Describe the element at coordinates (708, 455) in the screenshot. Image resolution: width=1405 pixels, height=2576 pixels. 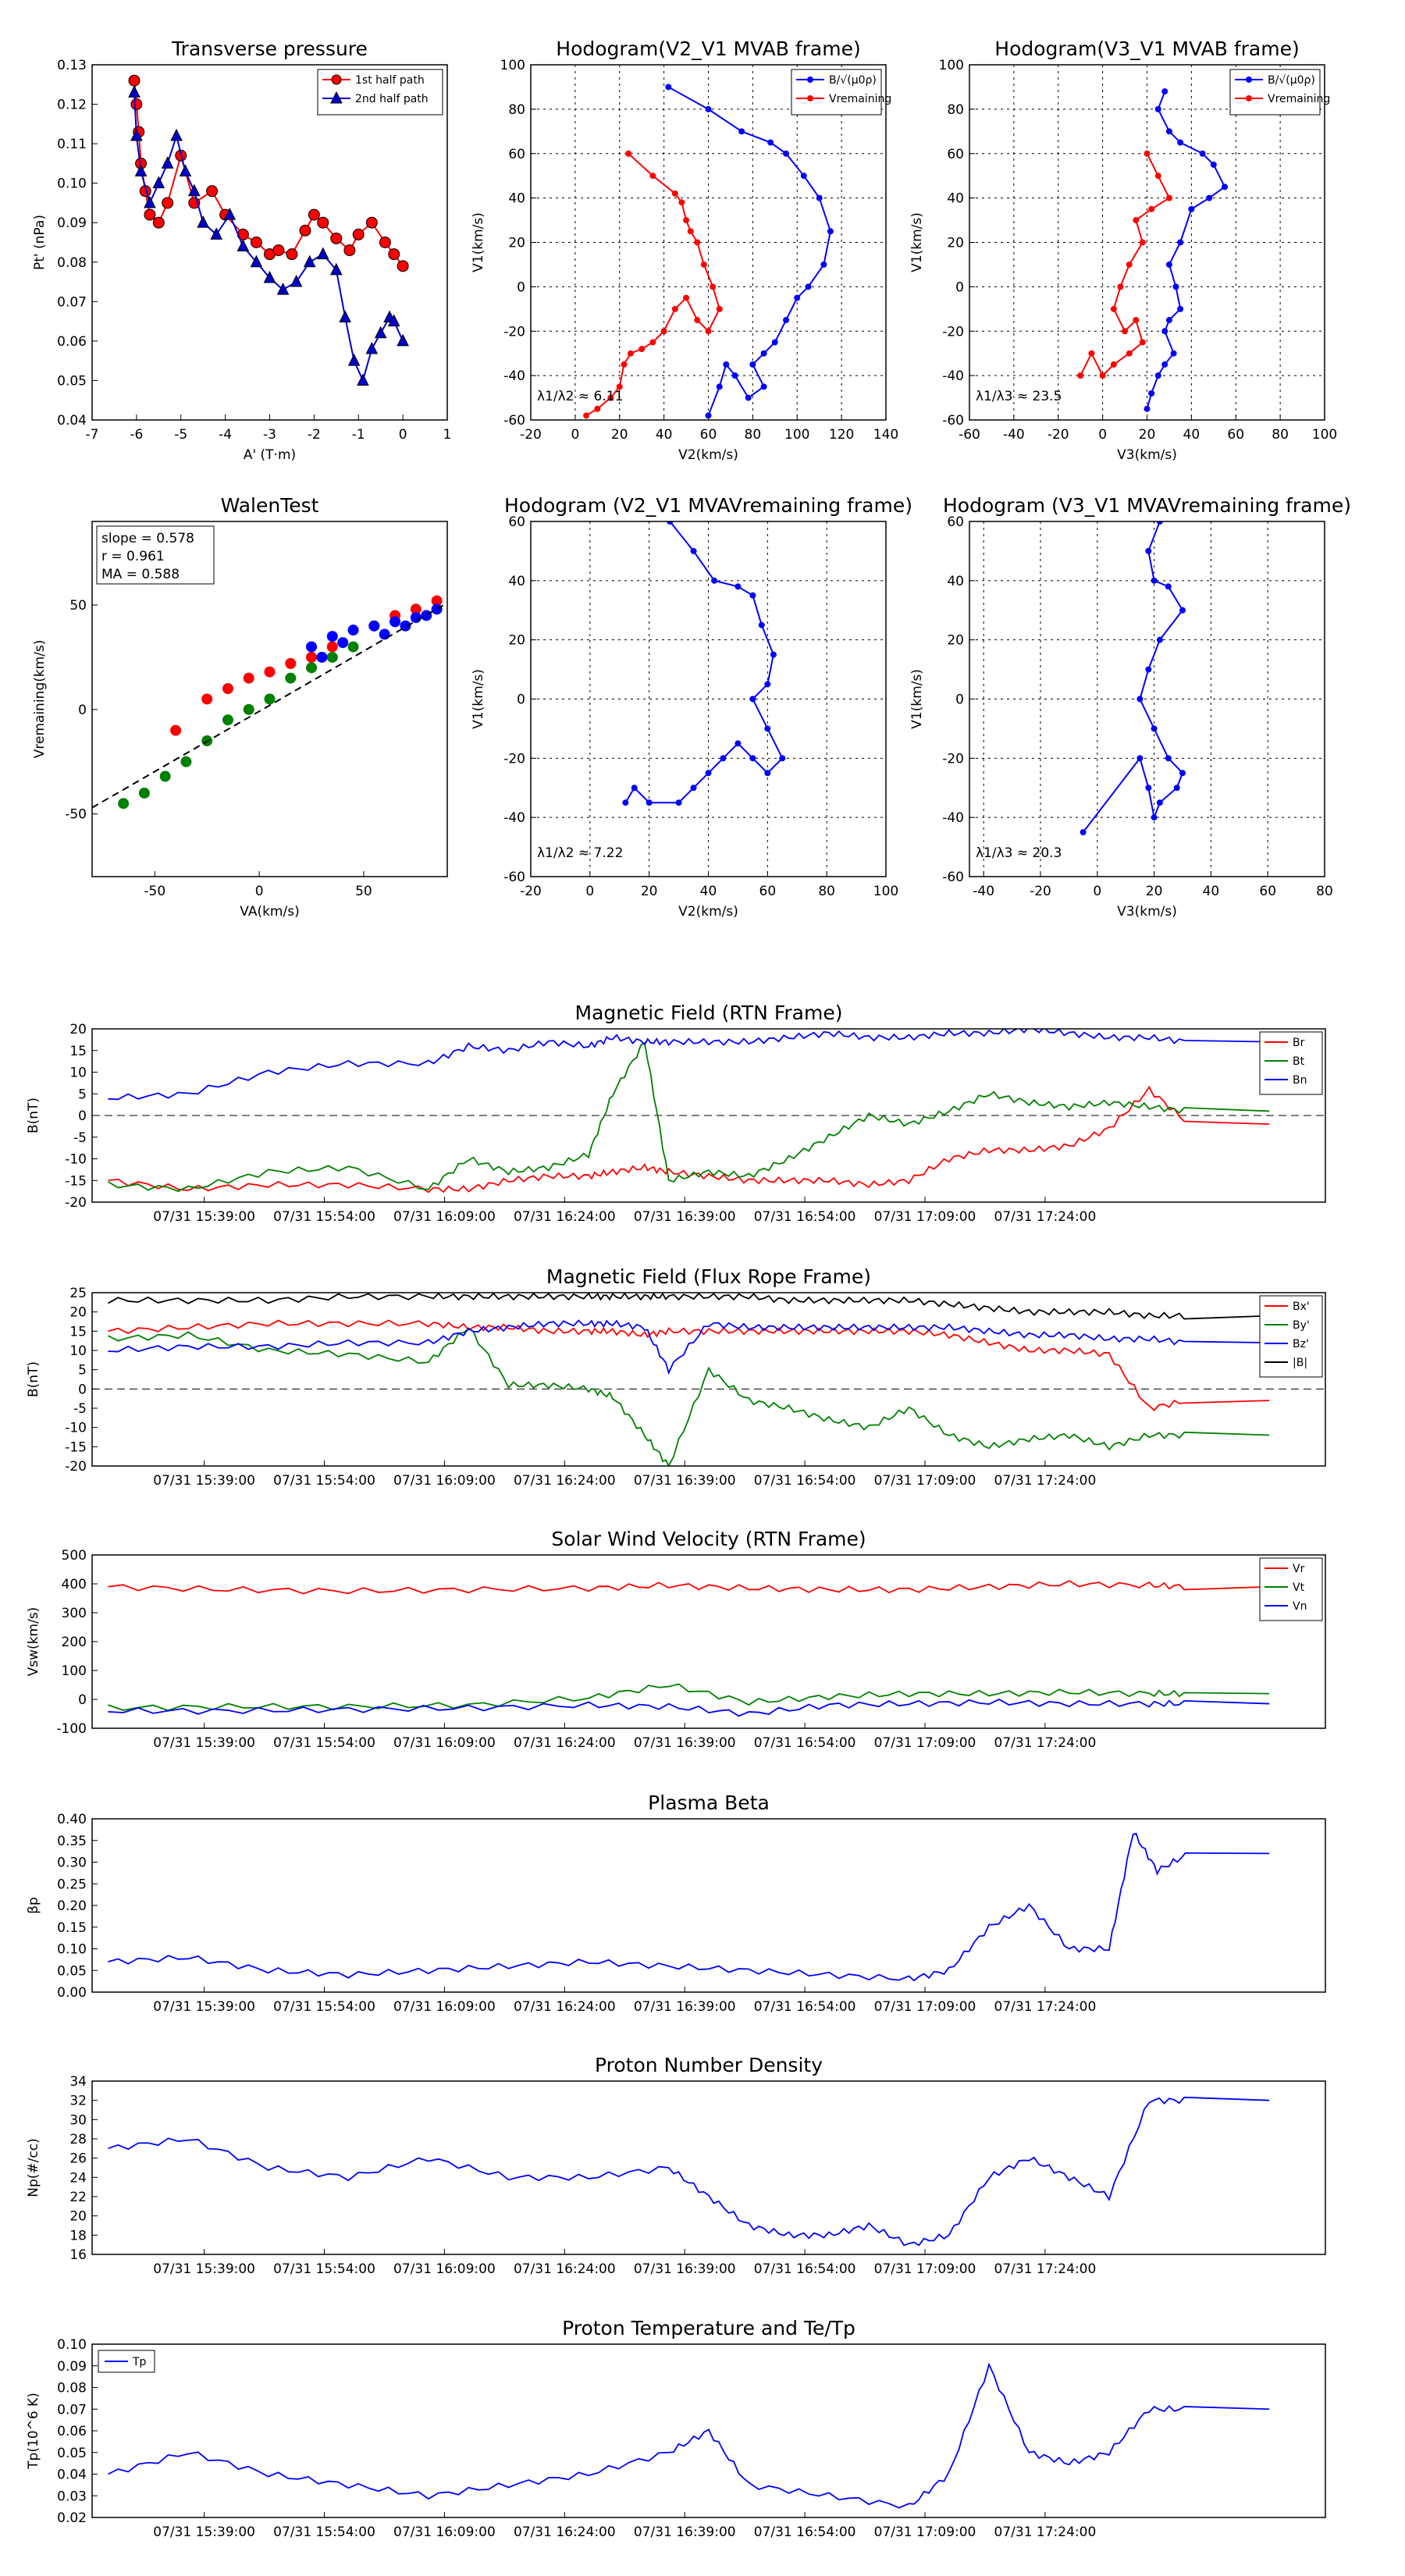
I see `x-axis-label: V2(km/s)` at that location.